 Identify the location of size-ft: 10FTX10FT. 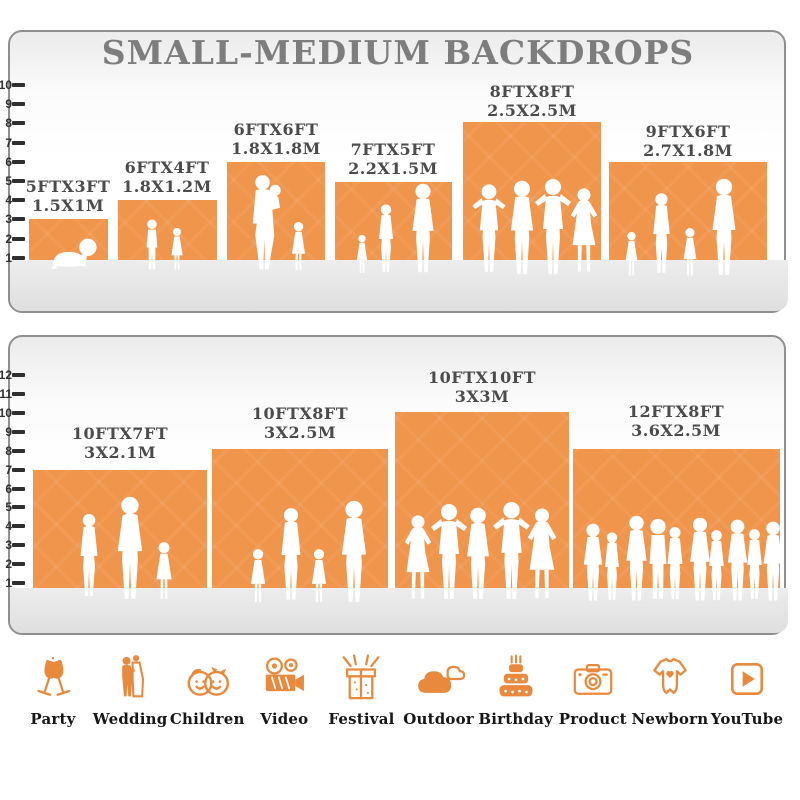
(482, 377).